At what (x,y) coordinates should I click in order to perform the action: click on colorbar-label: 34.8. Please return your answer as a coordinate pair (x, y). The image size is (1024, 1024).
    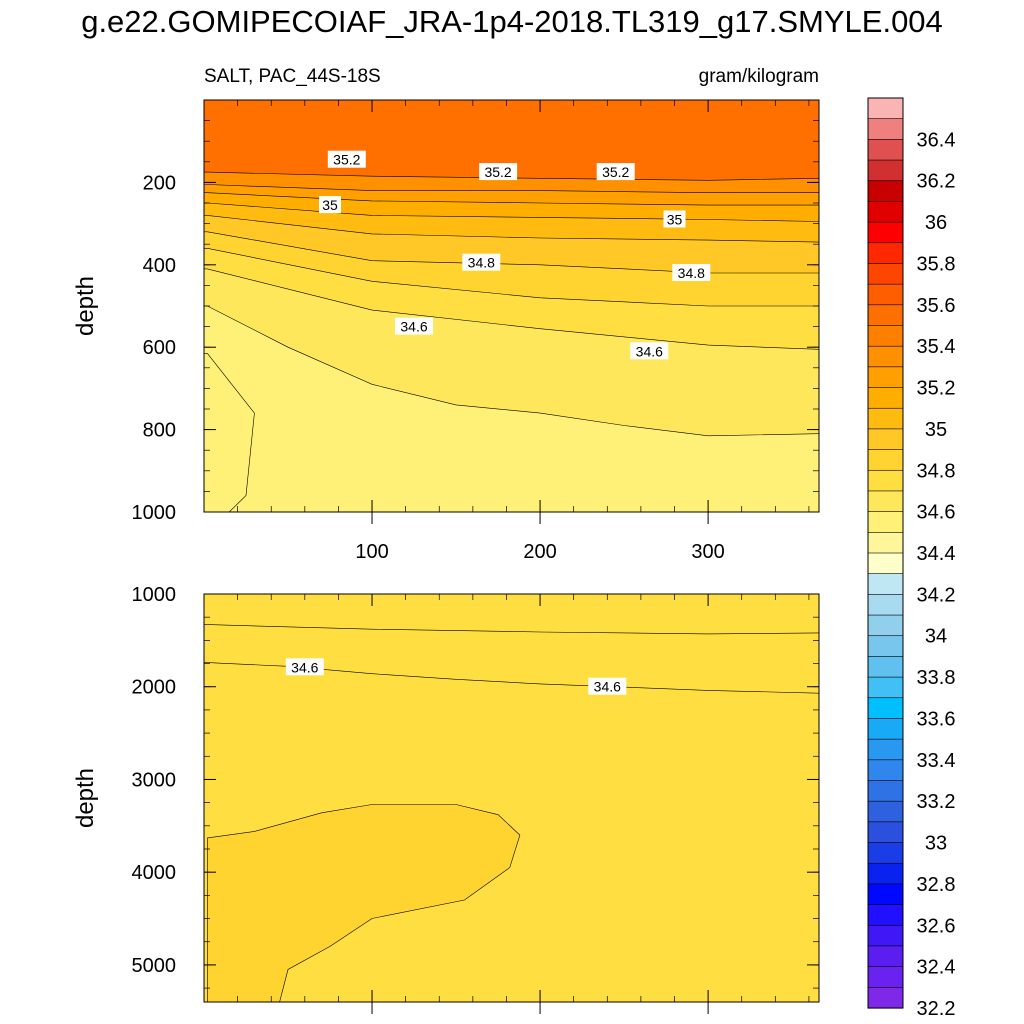
    Looking at the image, I should click on (936, 471).